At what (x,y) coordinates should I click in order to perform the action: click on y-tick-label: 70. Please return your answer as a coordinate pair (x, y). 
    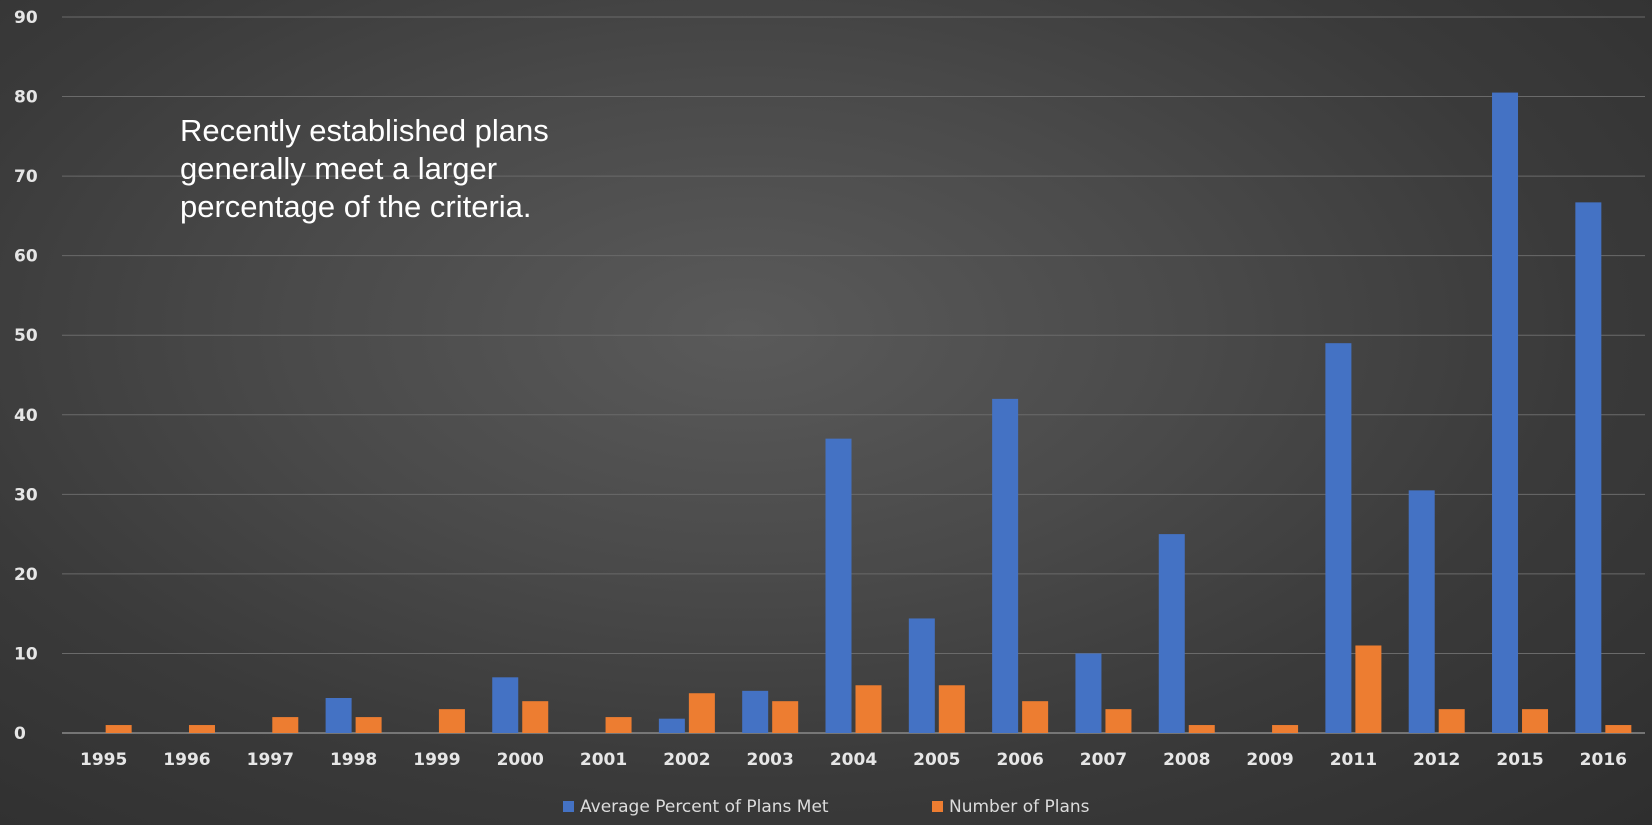
    Looking at the image, I should click on (26, 177).